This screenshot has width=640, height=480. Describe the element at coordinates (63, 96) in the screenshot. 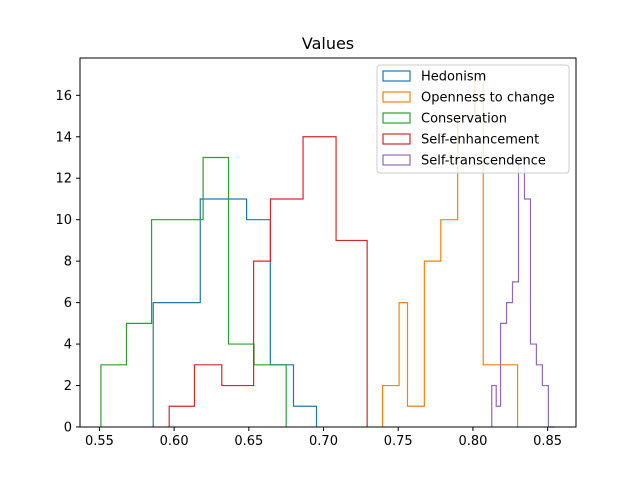

I see `y-tick-label: 16` at that location.